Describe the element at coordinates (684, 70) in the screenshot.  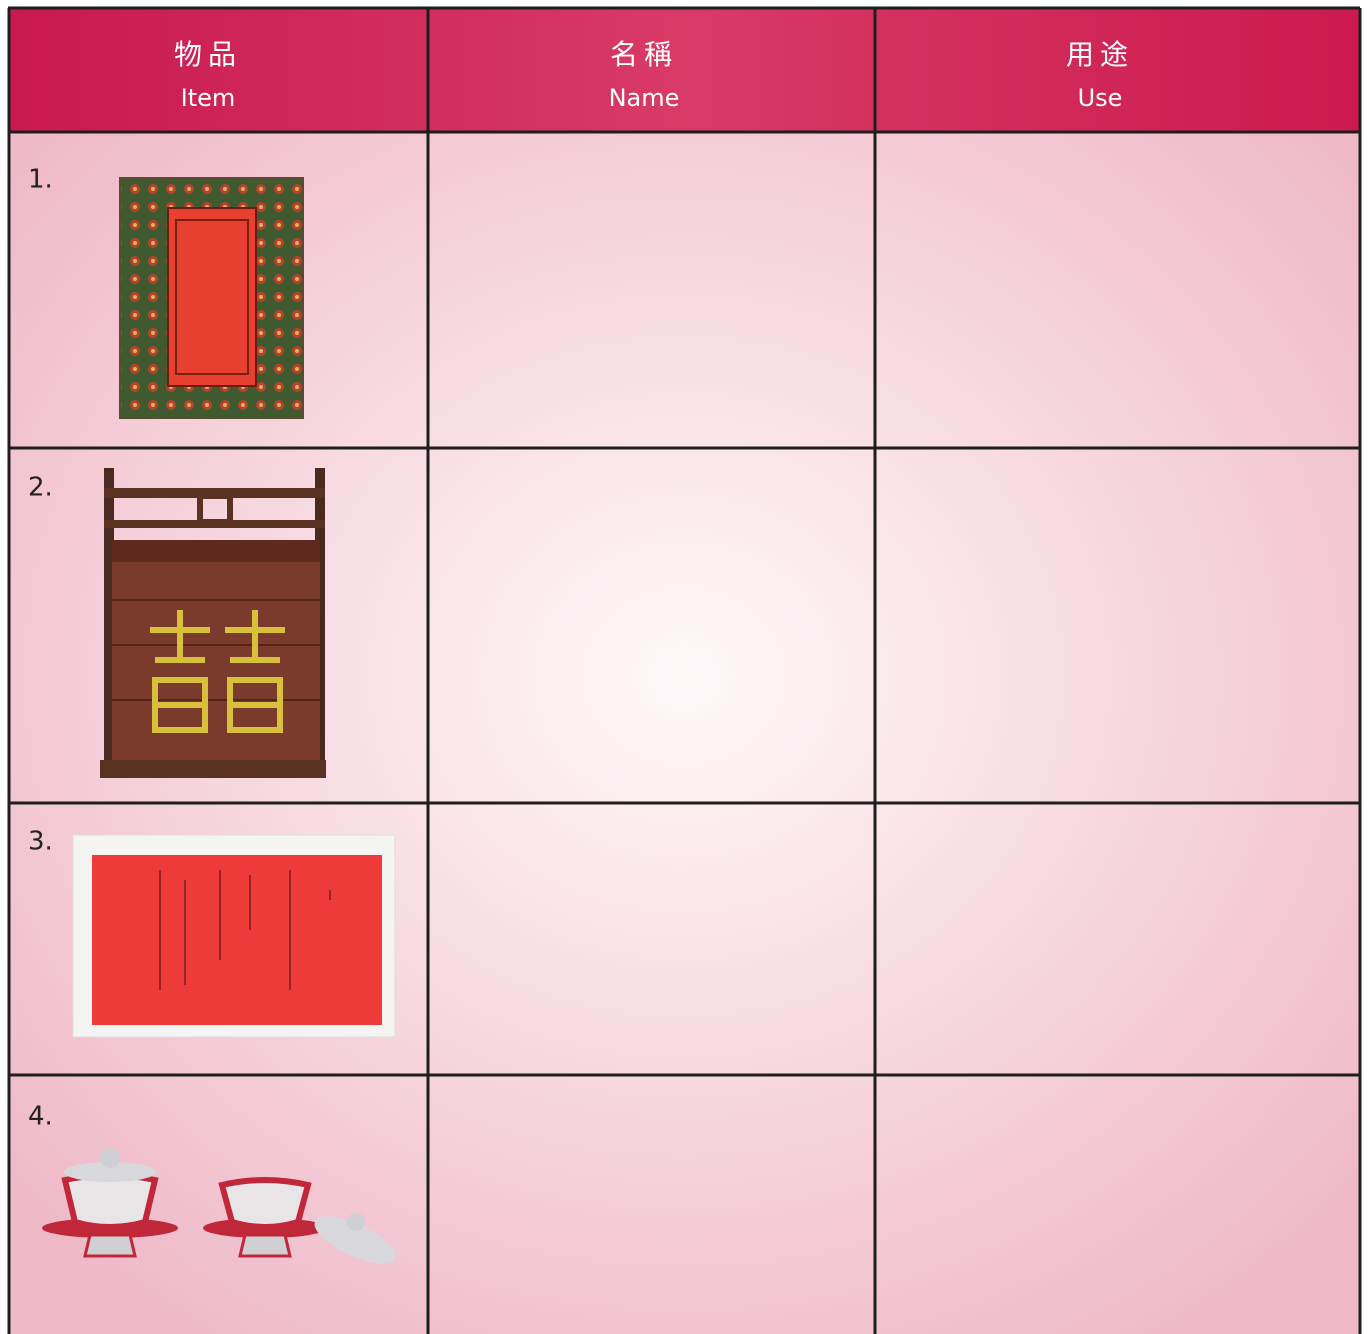
I see `table-header` at that location.